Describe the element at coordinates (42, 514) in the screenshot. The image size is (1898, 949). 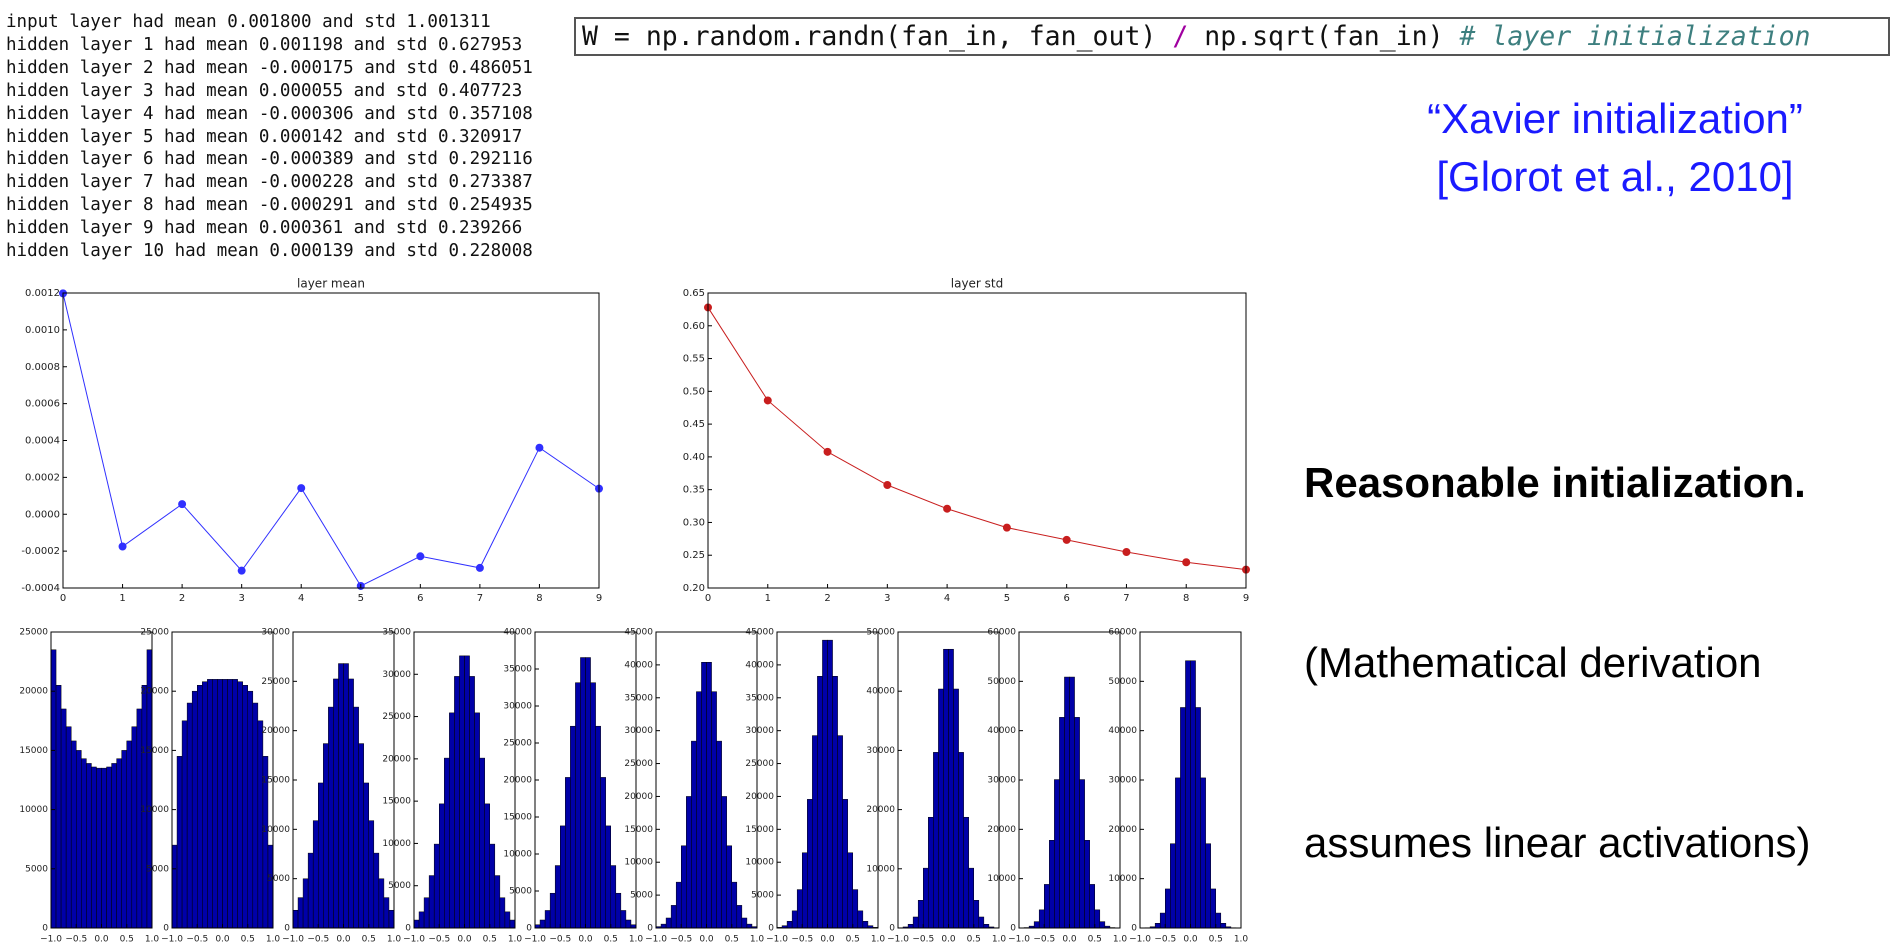
I see `y-tick-label: 0.0000` at that location.